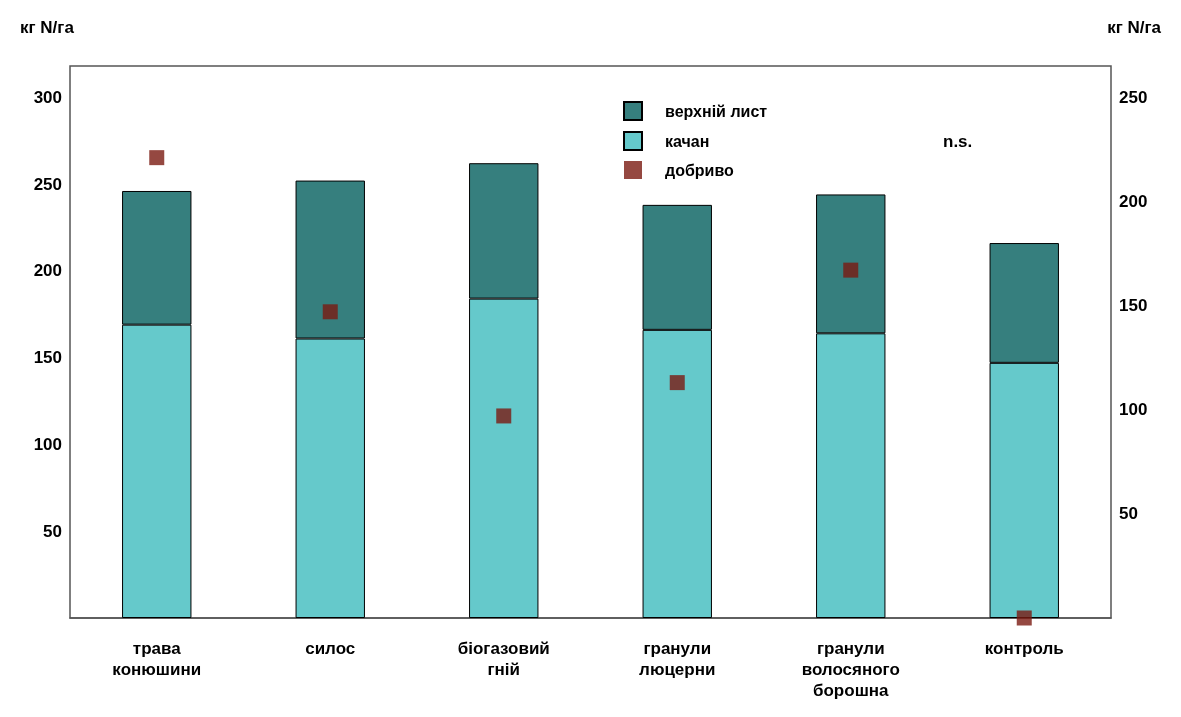  I want to click on x-tick-label: трава конюшини, so click(157, 659).